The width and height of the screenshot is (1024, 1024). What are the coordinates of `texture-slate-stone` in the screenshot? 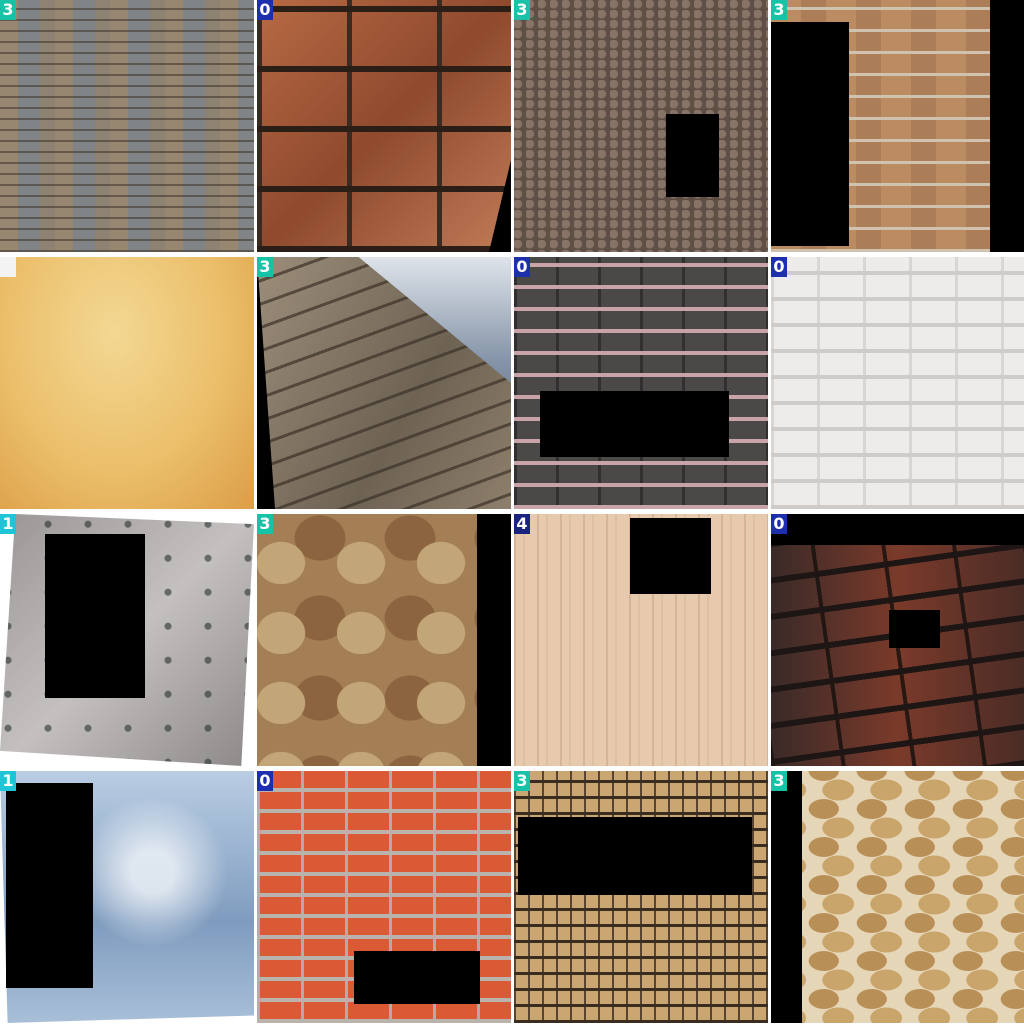 It's located at (127, 126).